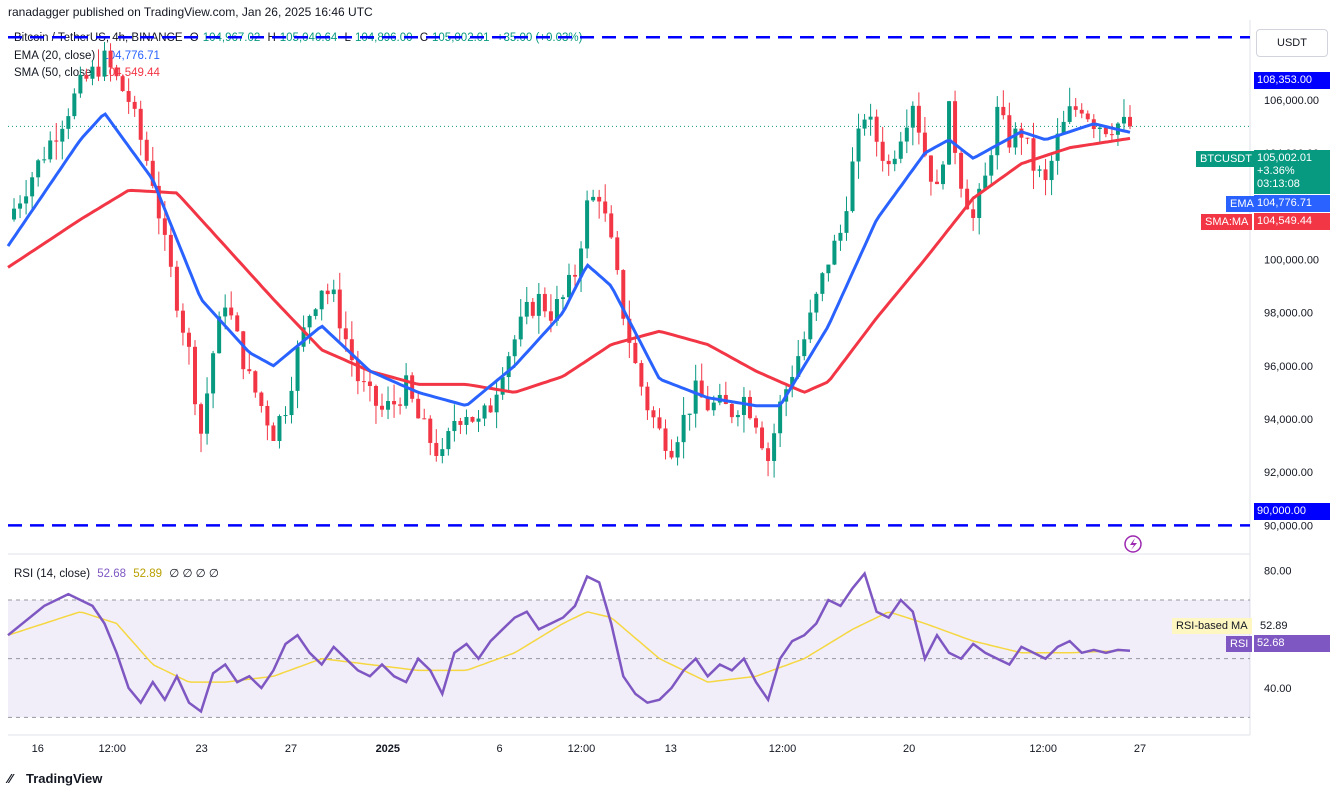  I want to click on tradingview-logo: ⁄⁄ TradingView, so click(55, 778).